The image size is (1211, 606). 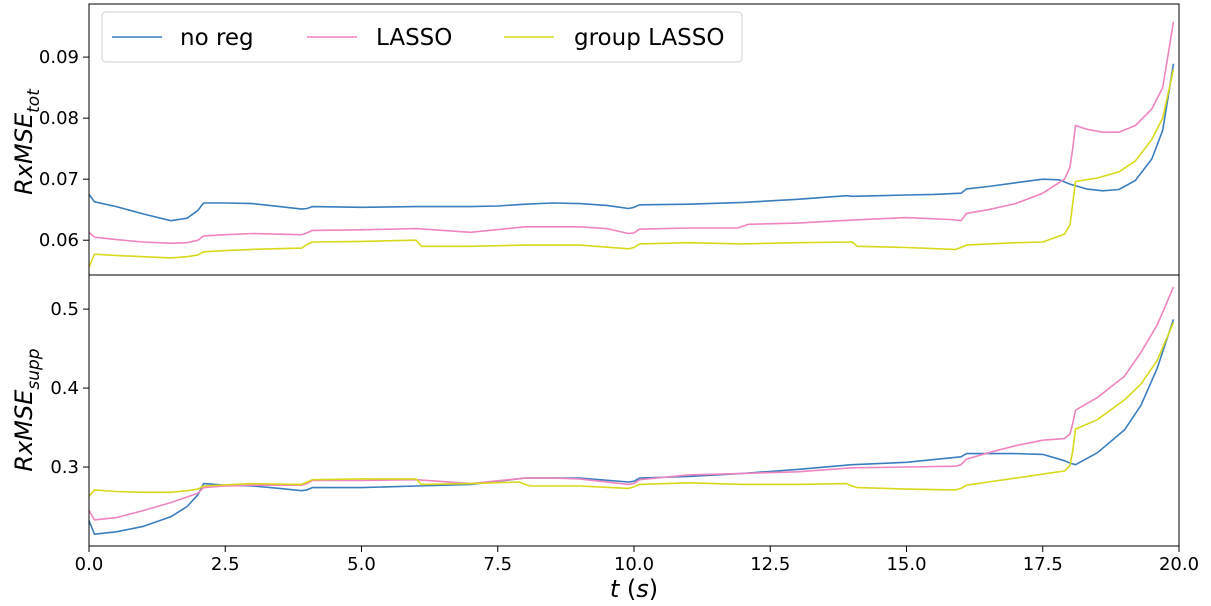 I want to click on bottom-y-ticks: 0.3 0.4 0.5, so click(x=69, y=388).